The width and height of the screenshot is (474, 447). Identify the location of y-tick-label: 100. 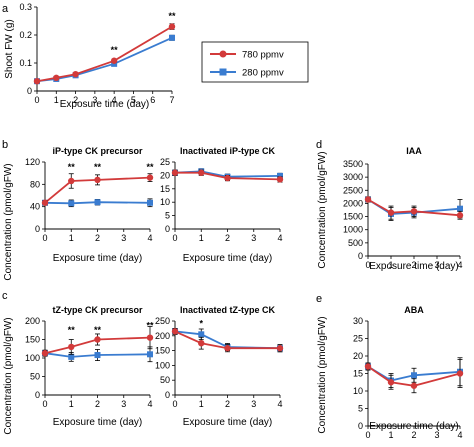
(162, 365).